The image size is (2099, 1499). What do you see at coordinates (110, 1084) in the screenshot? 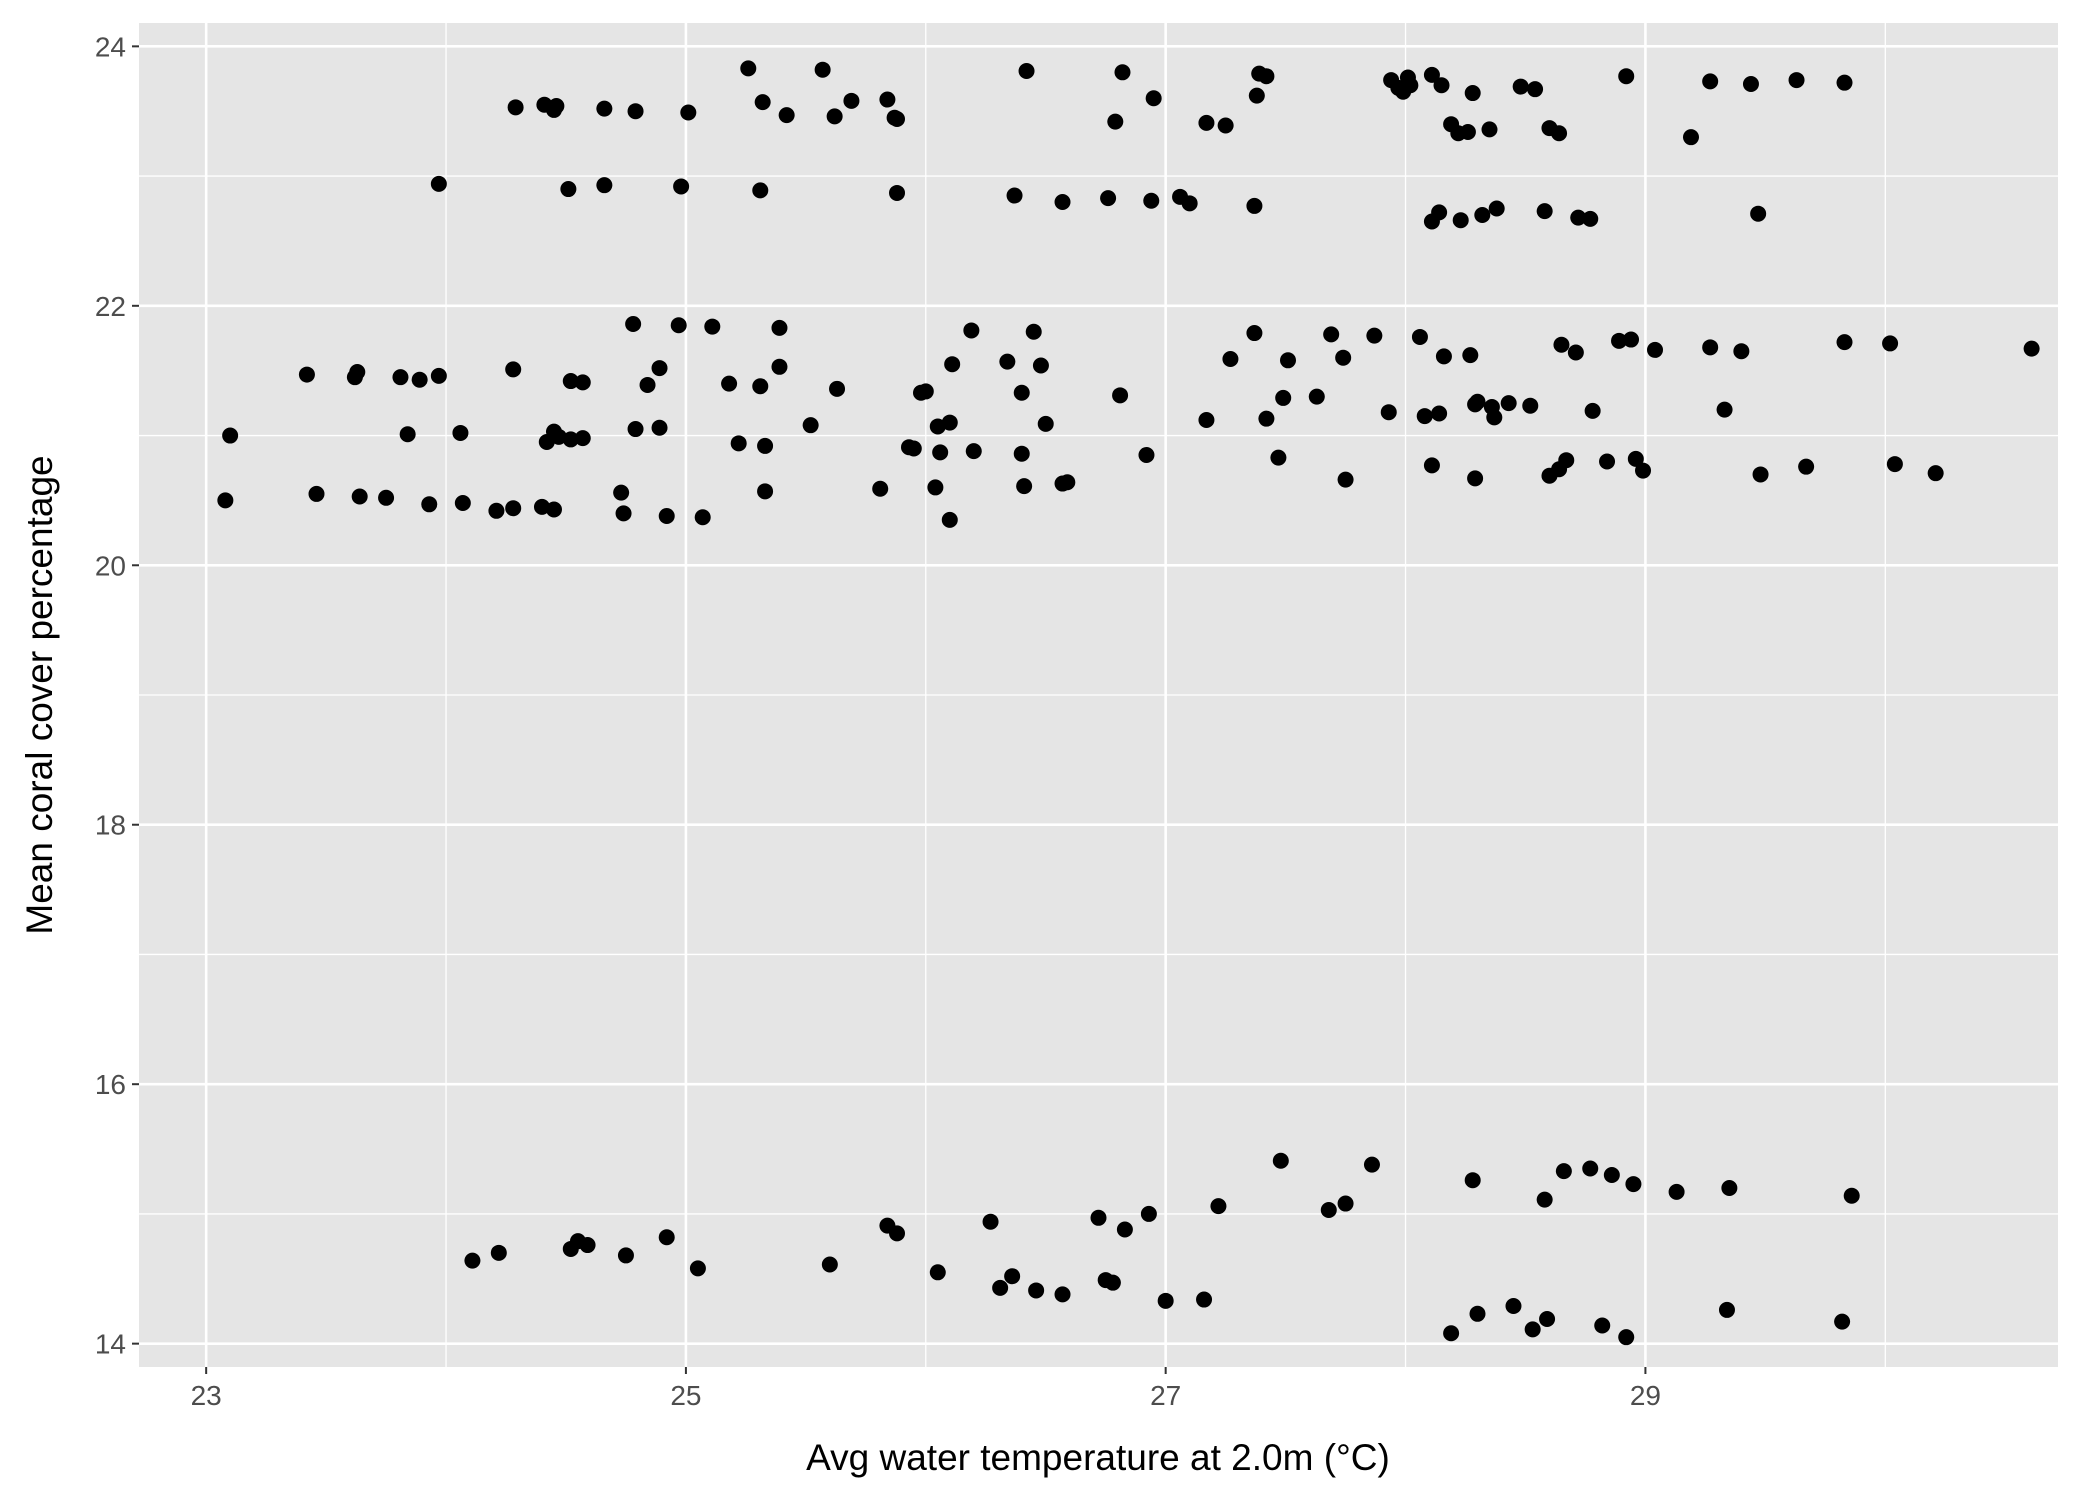
I see `y-tick-label: 16` at bounding box center [110, 1084].